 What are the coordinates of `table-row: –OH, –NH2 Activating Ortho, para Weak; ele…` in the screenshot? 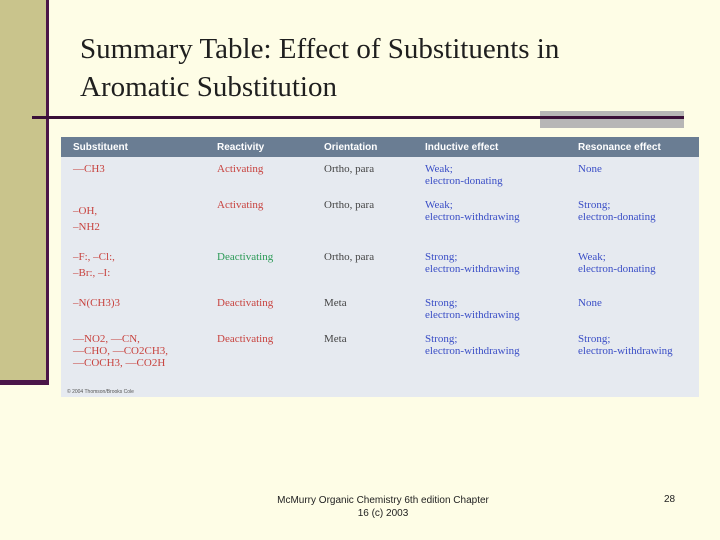 It's located at (380, 216).